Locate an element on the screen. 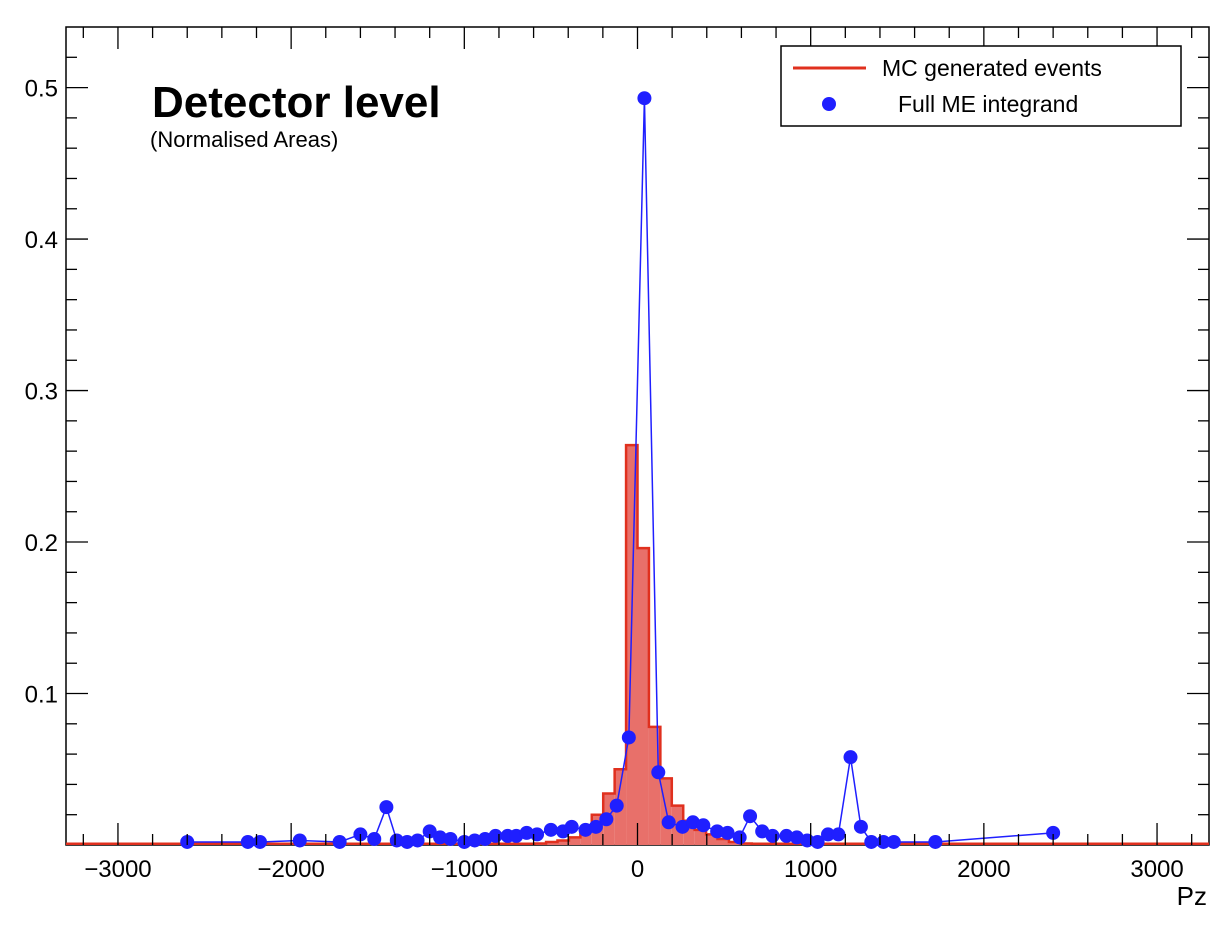 The height and width of the screenshot is (929, 1232). legend-box is located at coordinates (981, 86).